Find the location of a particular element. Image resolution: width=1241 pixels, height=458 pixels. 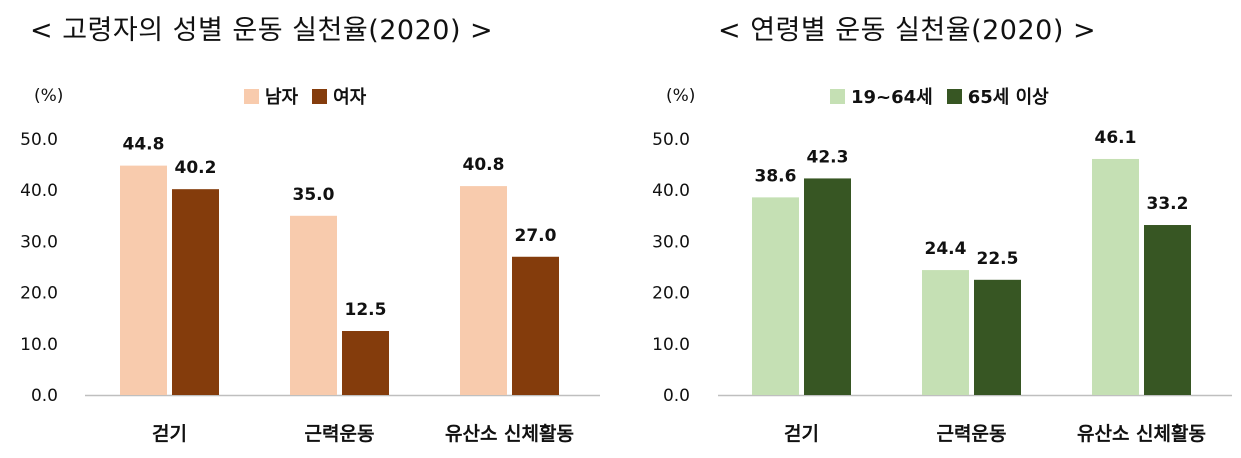

chart-title-age: < 연령별 운동 실천율(2020) > is located at coordinates (907, 30).